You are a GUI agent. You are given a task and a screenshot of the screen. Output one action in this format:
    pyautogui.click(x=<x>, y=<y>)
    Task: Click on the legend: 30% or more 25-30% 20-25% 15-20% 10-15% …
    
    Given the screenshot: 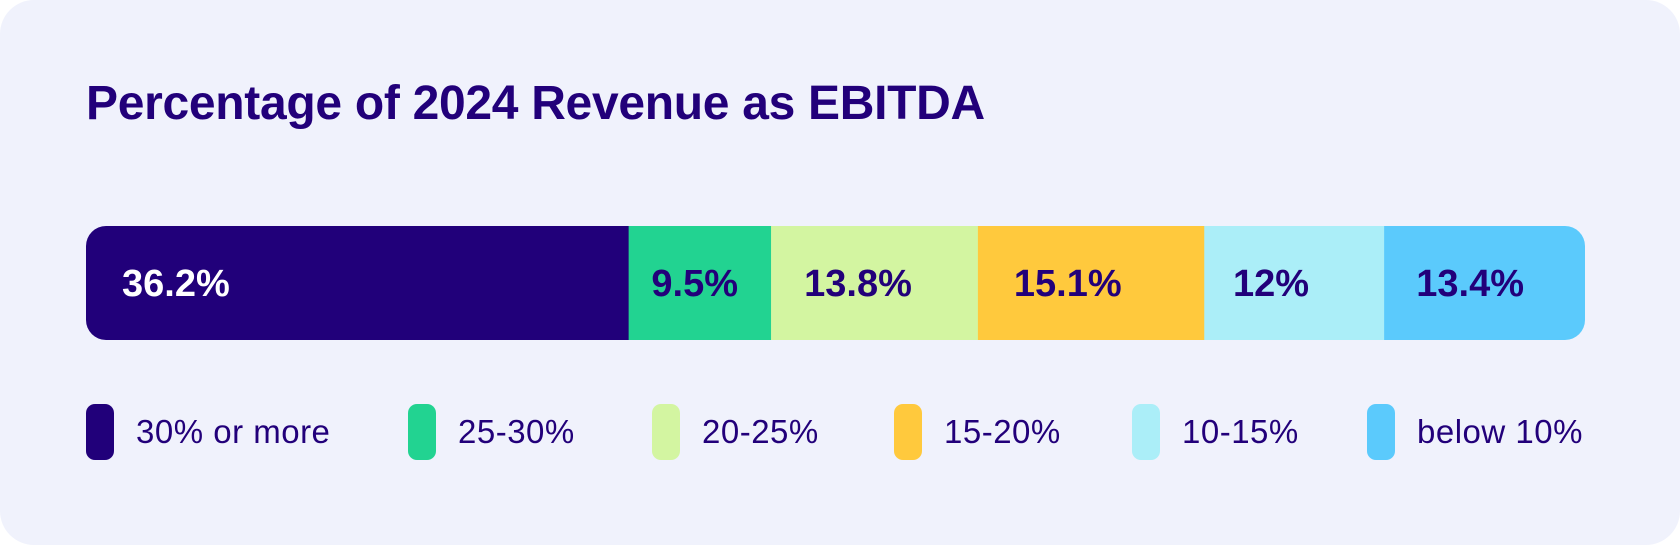 What is the action you would take?
    pyautogui.click(x=835, y=432)
    